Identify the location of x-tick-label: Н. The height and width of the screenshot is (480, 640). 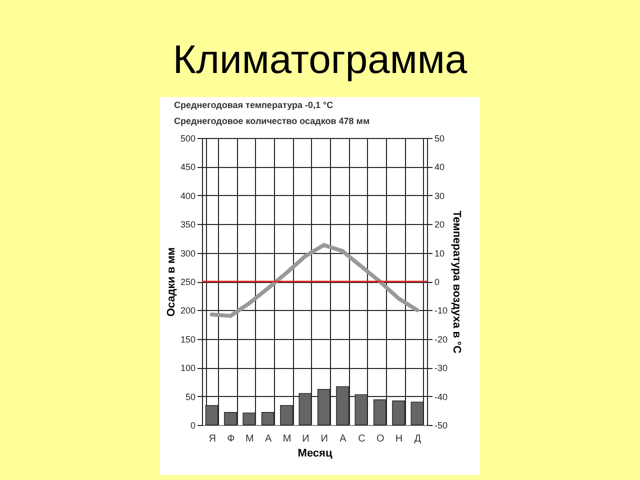
(399, 439).